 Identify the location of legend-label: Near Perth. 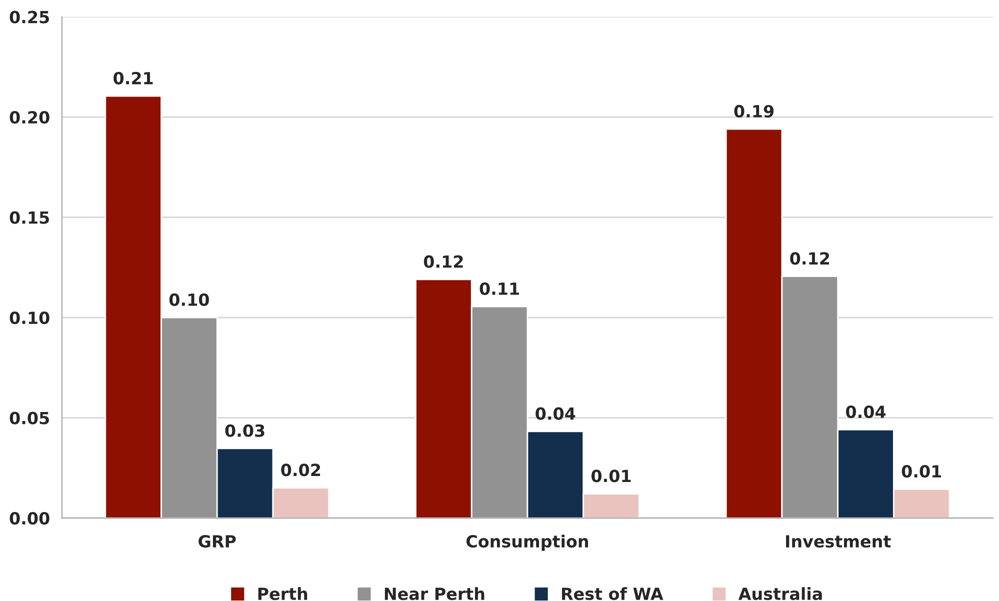
(434, 593).